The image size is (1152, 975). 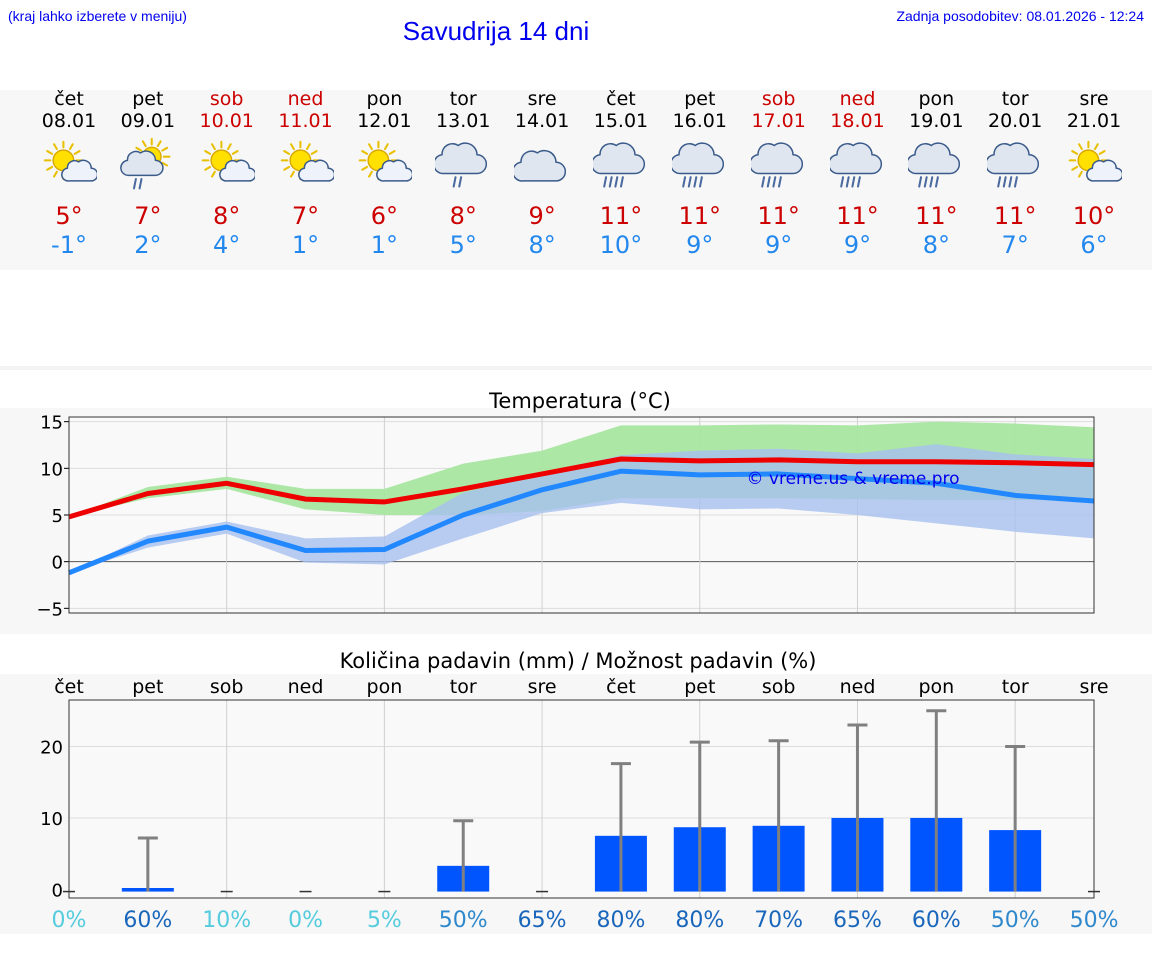 I want to click on watermark: © vreme.us & vreme.pro, so click(x=852, y=479).